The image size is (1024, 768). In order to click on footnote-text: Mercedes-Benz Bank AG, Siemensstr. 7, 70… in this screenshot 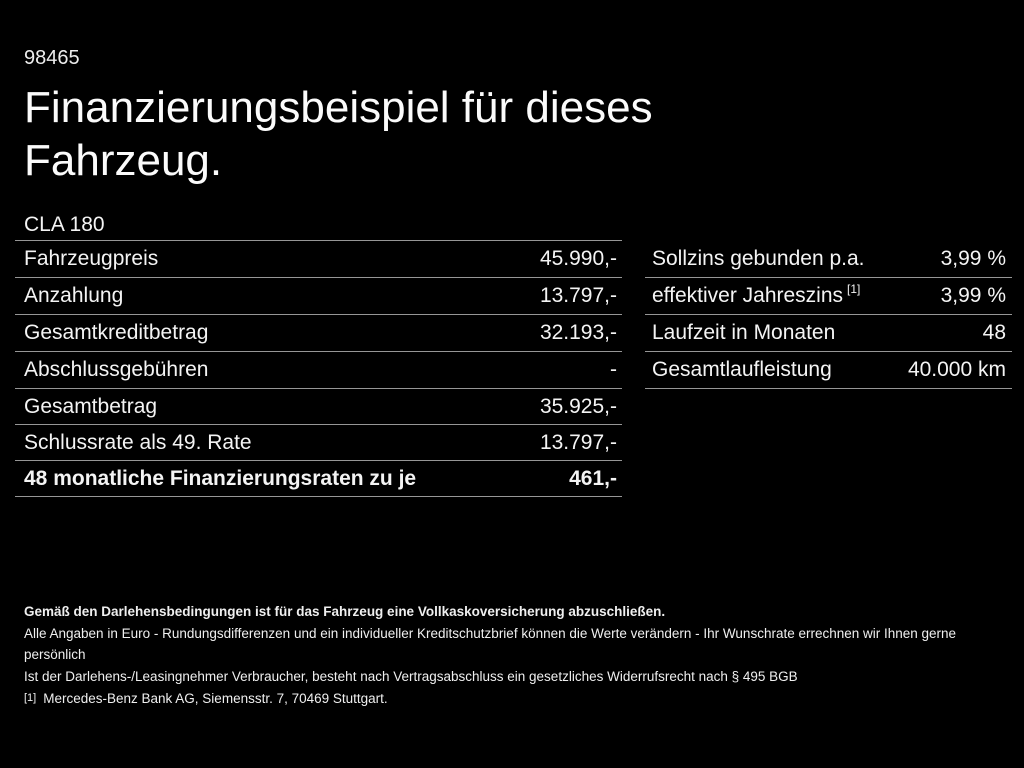, I will do `click(215, 698)`.